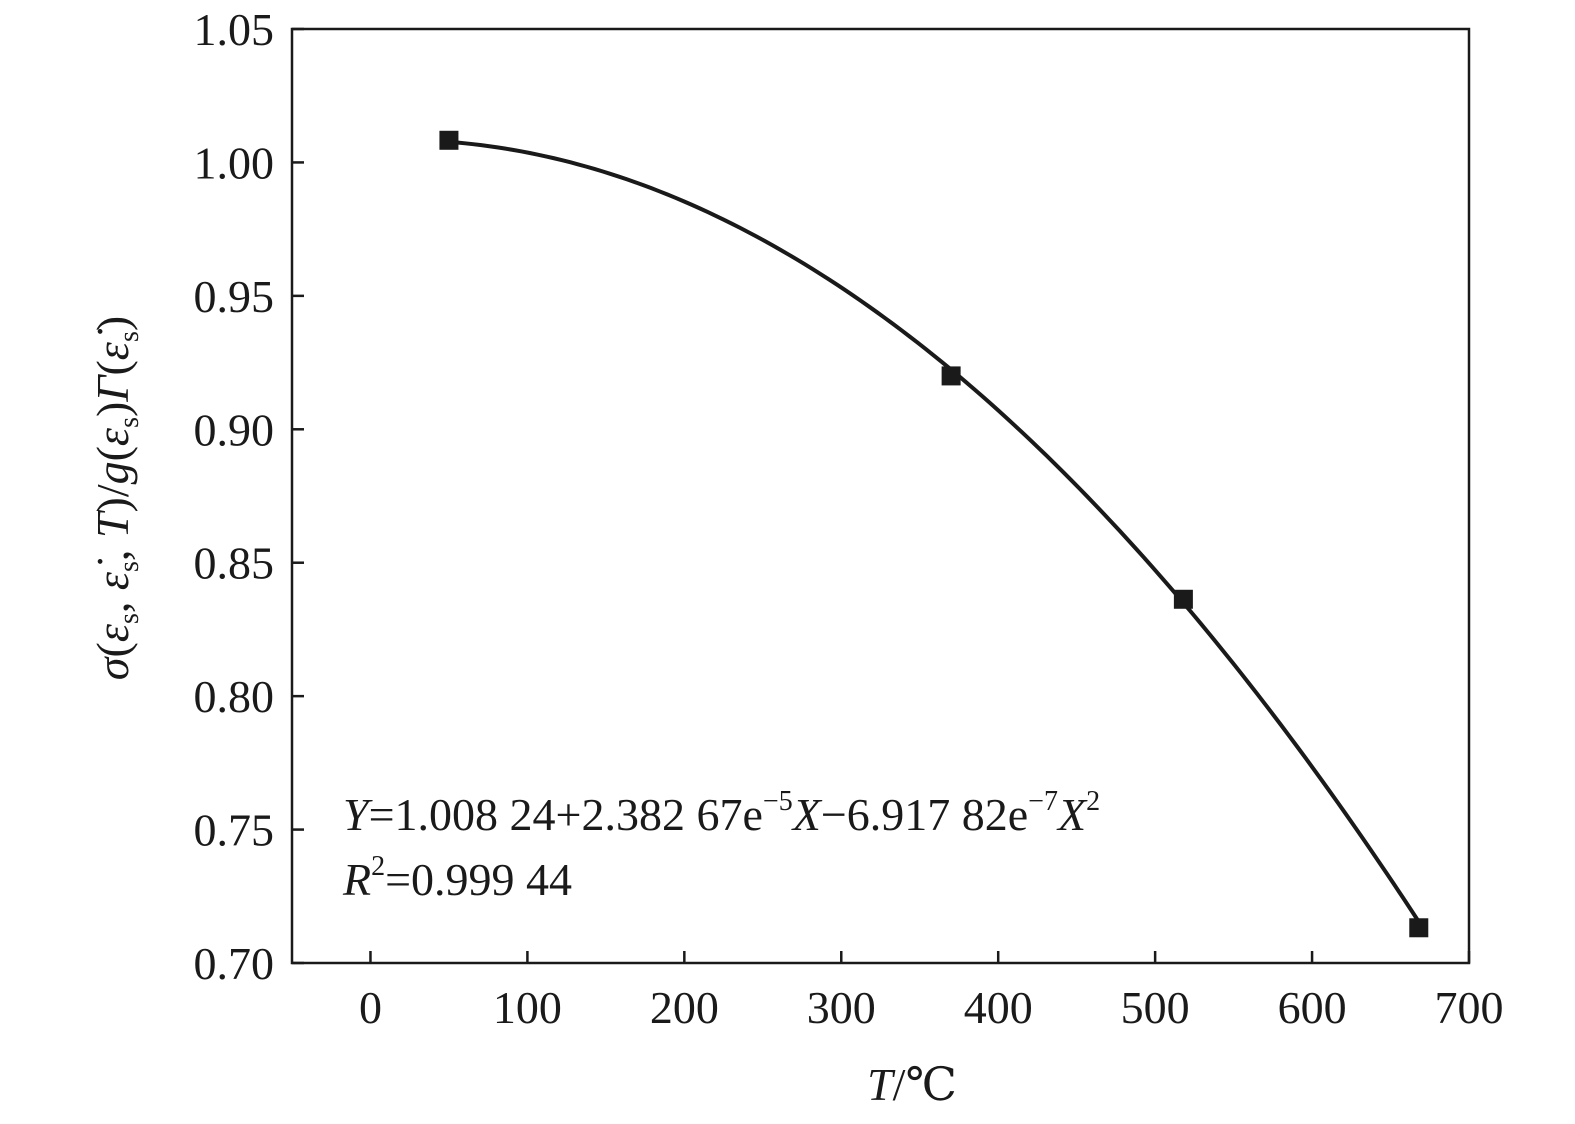  Describe the element at coordinates (234, 29) in the screenshot. I see `y-tick-label-7: 1.05` at that location.